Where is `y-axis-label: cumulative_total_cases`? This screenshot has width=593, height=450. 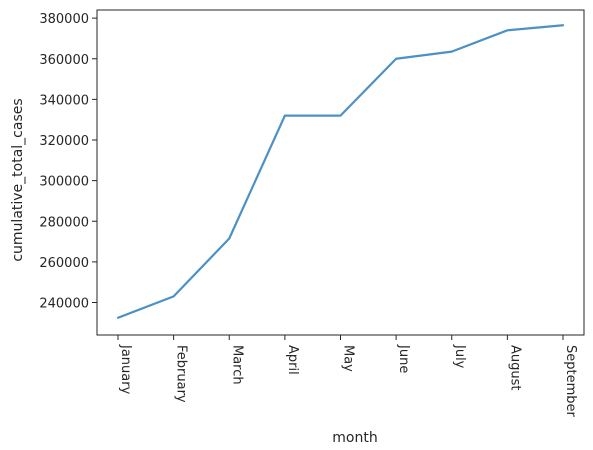 y-axis-label: cumulative_total_cases is located at coordinates (18, 179).